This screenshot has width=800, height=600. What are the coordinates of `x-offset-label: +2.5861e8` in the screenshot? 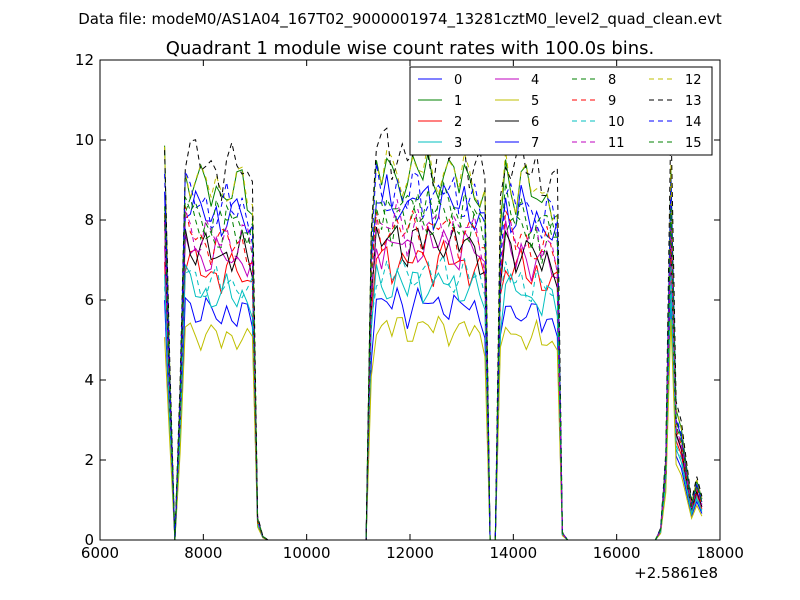 It's located at (676, 573).